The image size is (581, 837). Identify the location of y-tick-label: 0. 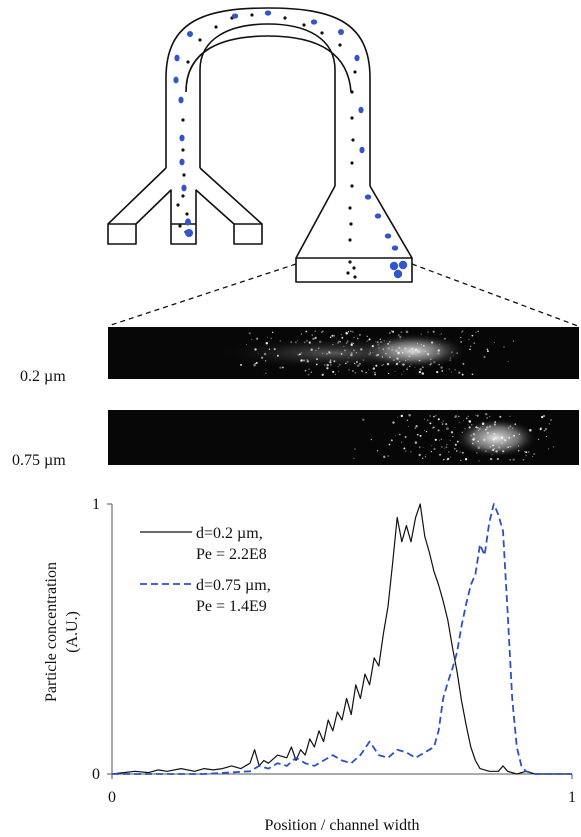
(96, 774).